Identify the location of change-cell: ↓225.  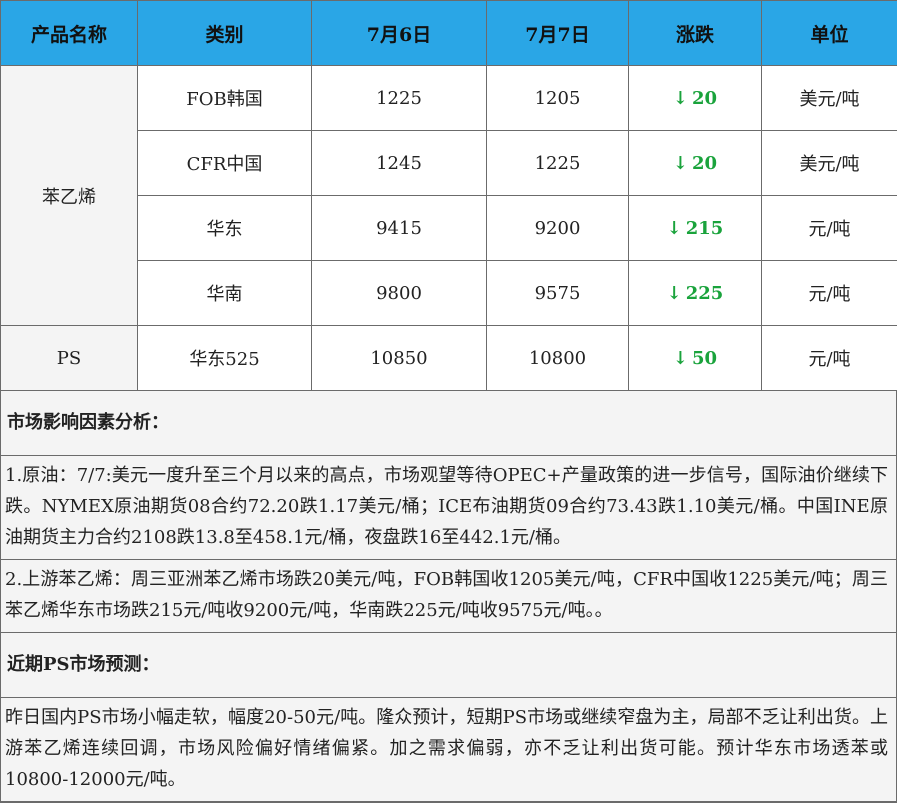
(695, 293).